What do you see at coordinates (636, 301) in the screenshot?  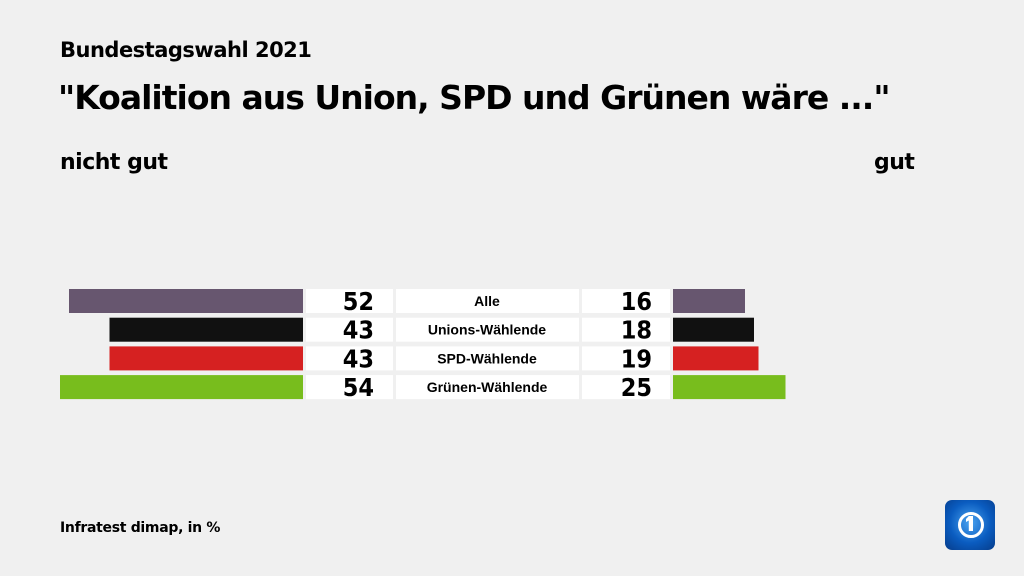 I see `value-label-gut: 16` at bounding box center [636, 301].